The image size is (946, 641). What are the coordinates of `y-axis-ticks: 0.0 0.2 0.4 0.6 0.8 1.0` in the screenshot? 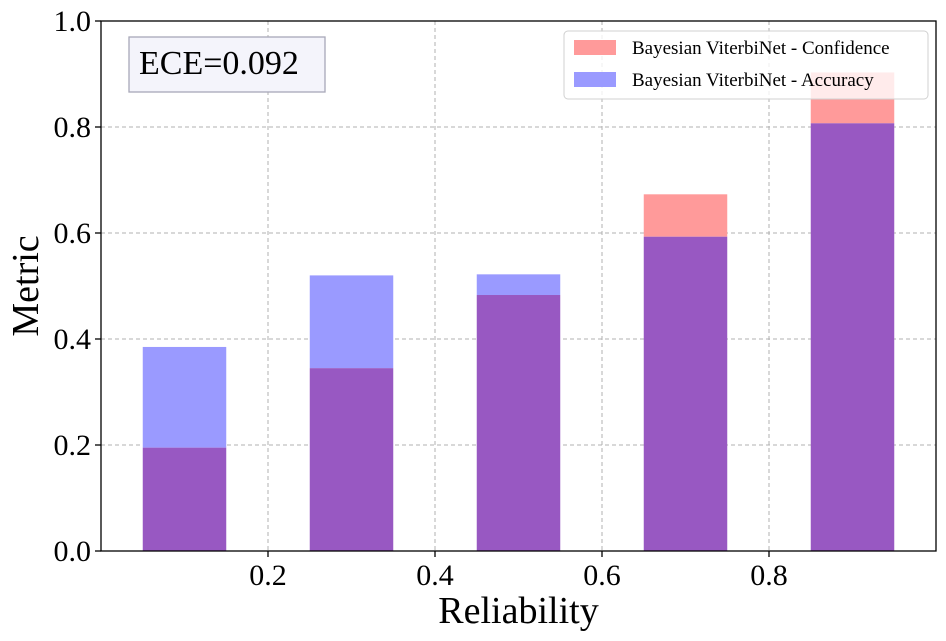 It's located at (77, 286).